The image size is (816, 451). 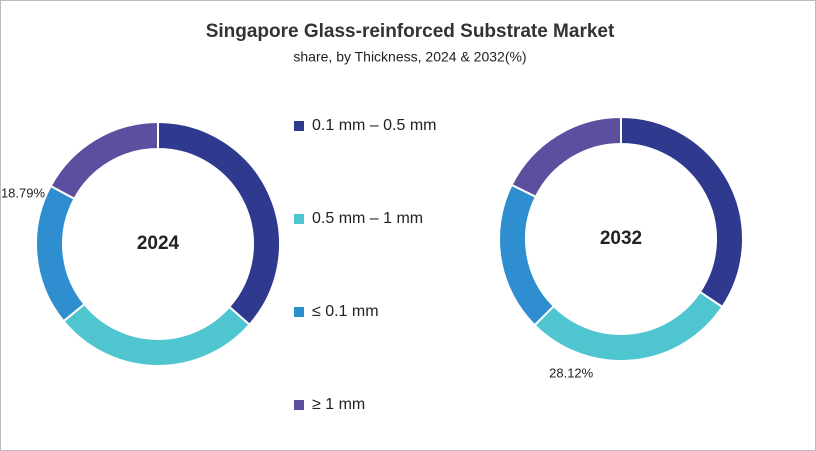 What do you see at coordinates (23, 192) in the screenshot?
I see `data-label: 18.79%` at bounding box center [23, 192].